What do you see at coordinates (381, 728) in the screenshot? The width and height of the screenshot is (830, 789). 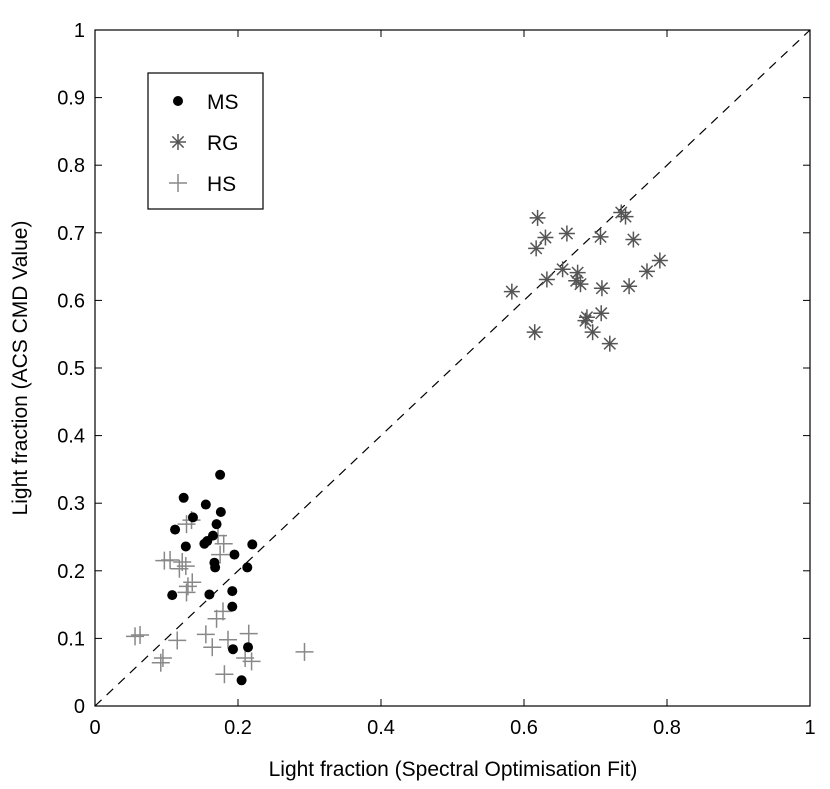 I see `x-tick-label: 0.4` at bounding box center [381, 728].